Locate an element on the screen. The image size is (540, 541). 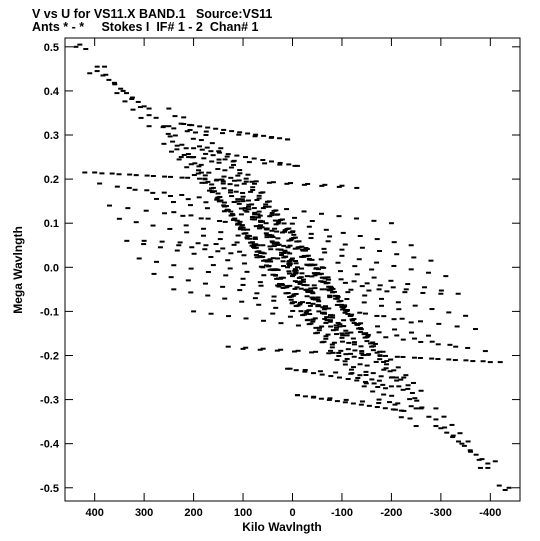
x-axis-label: Kilo Wavlngth is located at coordinates (282, 527).